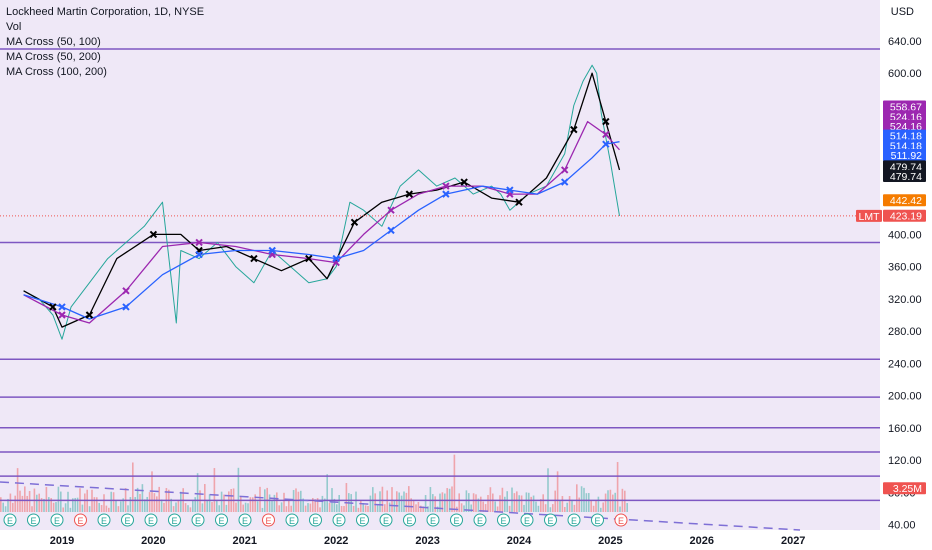 The image size is (932, 550). What do you see at coordinates (905, 268) in the screenshot?
I see `y-tick-label: 360.00` at bounding box center [905, 268].